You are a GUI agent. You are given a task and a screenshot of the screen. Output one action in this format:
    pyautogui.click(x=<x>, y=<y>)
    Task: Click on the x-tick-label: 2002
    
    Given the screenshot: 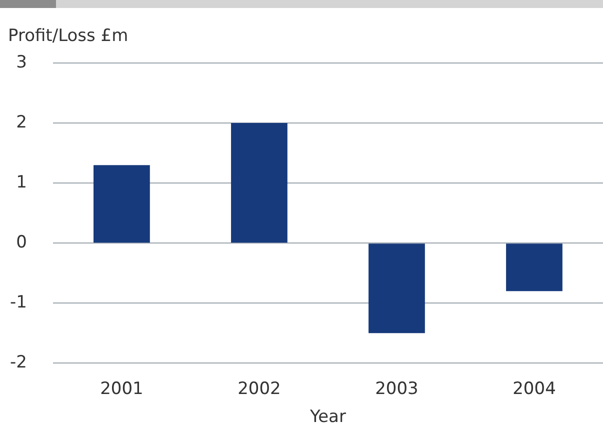 What is the action you would take?
    pyautogui.click(x=259, y=388)
    